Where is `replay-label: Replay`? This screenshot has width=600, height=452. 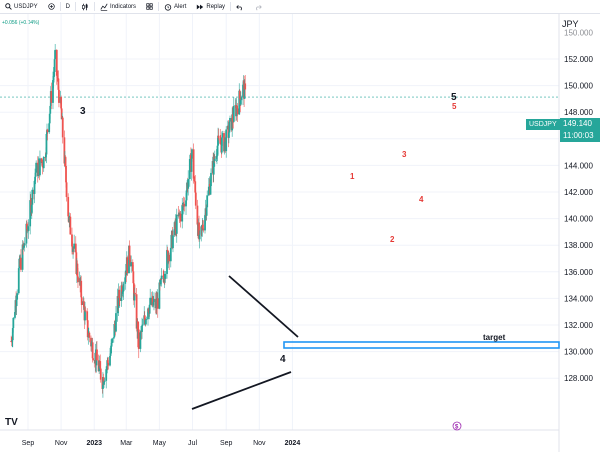 replay-label: Replay is located at coordinates (216, 6).